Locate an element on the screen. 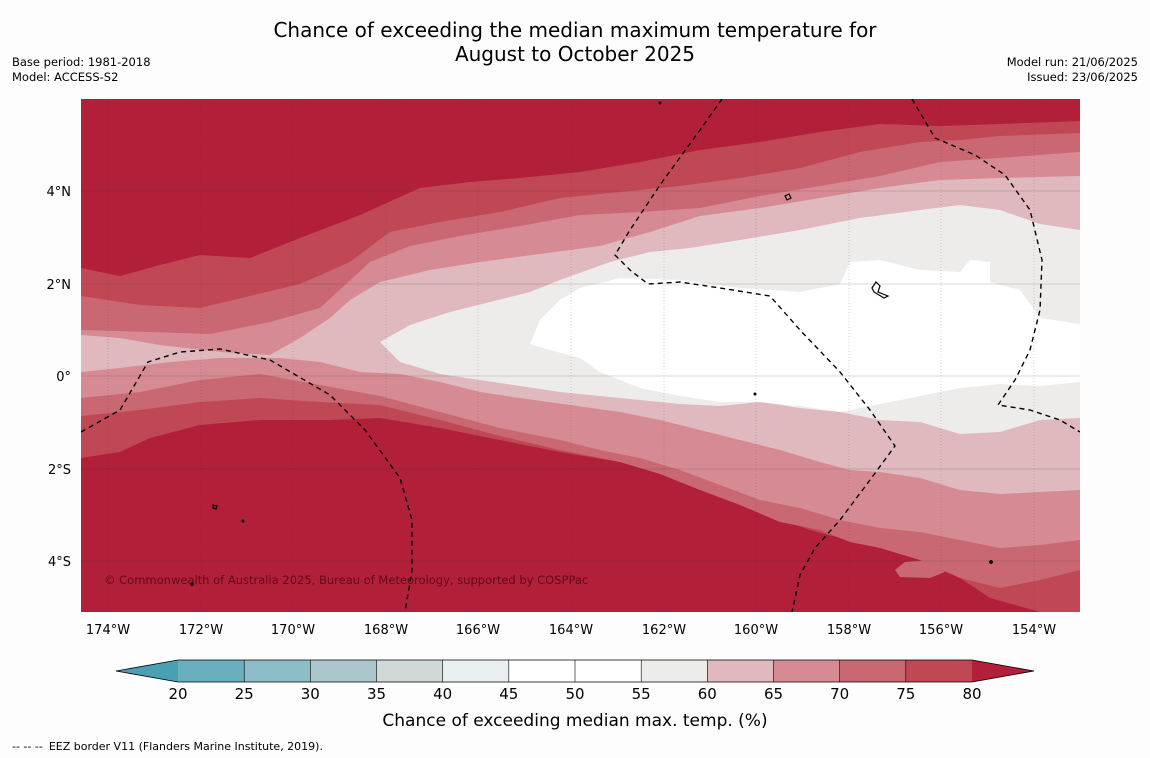  lat-axis: 4°N 2°N 0° 2°S 4°S is located at coordinates (59, 377).